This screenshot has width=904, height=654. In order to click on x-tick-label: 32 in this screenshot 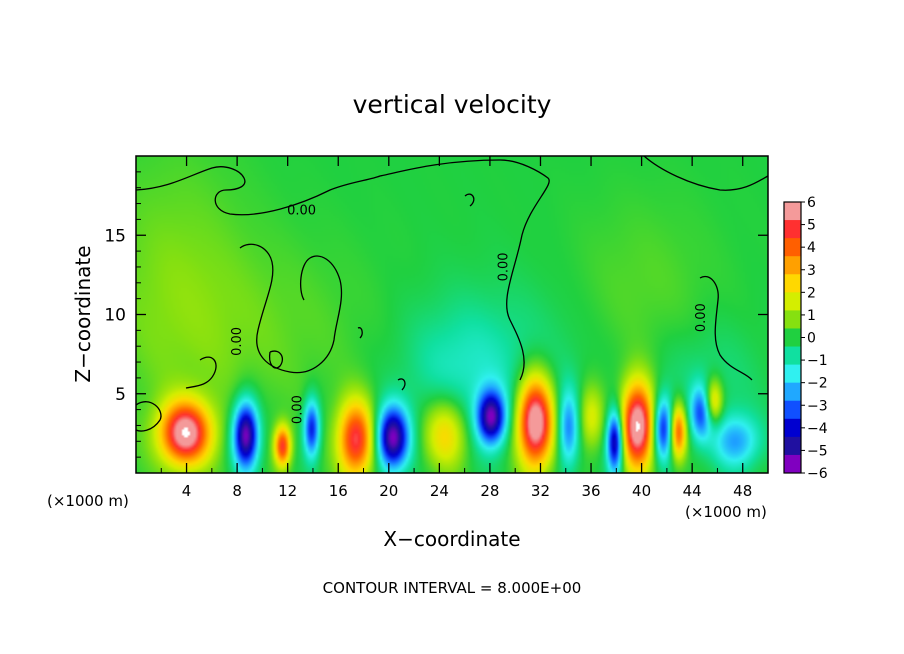, I will do `click(540, 491)`.